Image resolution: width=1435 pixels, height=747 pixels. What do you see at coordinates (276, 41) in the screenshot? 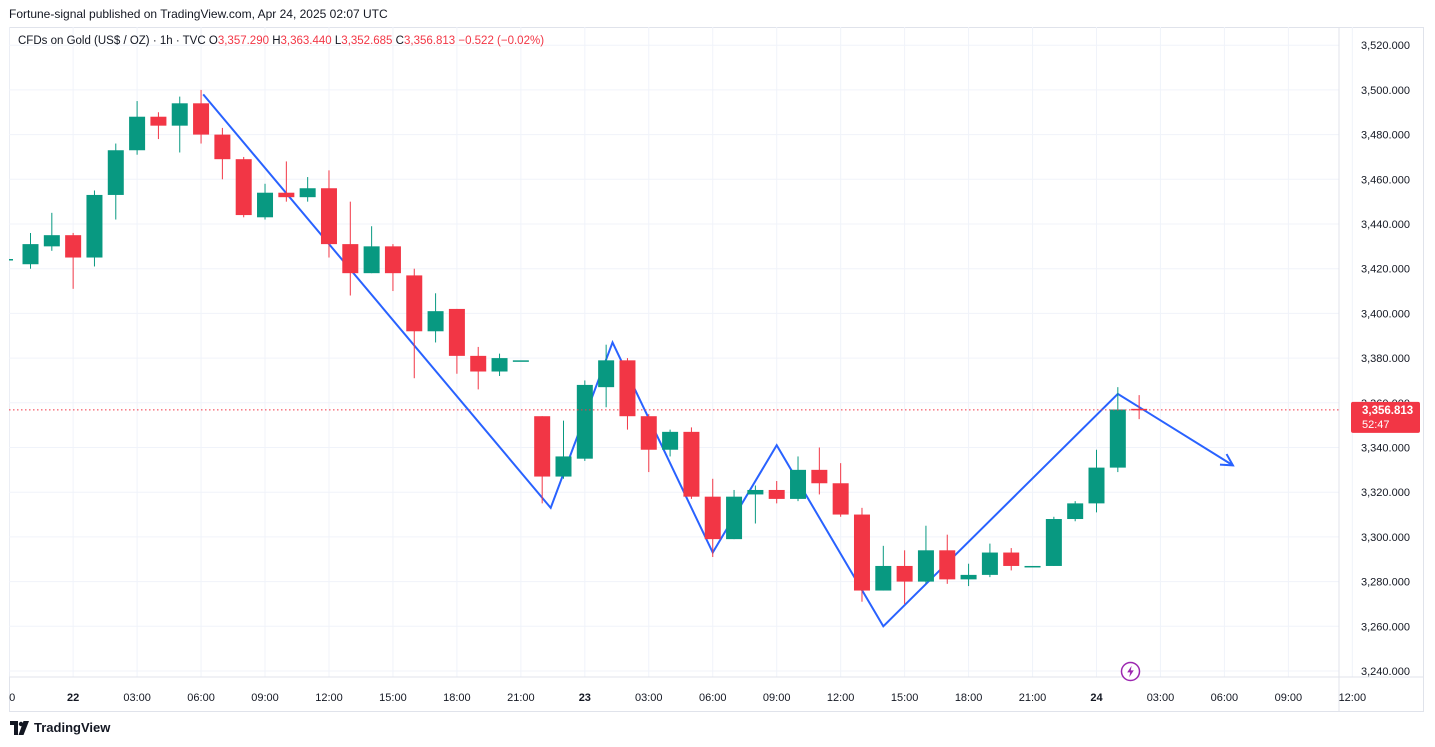
I see `high-label: H` at bounding box center [276, 41].